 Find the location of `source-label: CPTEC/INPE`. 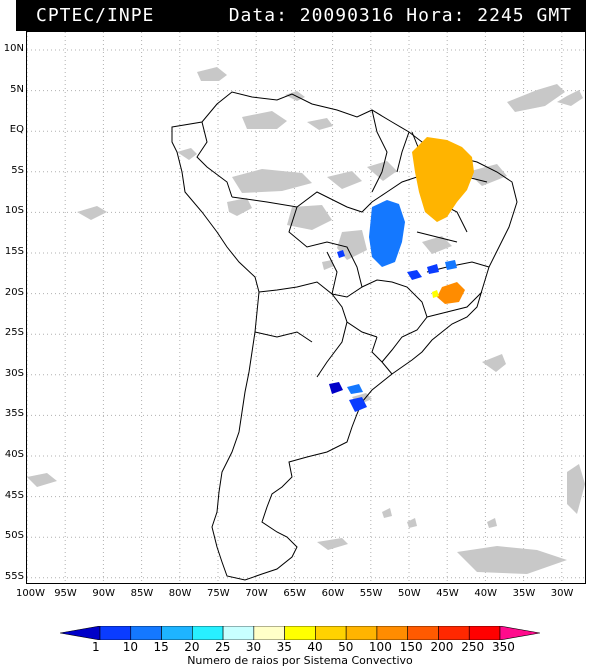

source-label: CPTEC/INPE is located at coordinates (95, 15).